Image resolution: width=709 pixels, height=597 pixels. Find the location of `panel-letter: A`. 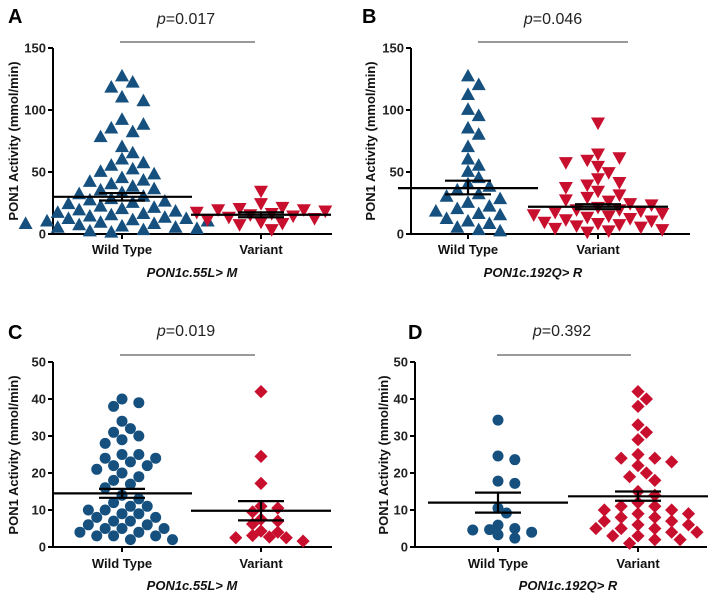

panel-letter: A is located at coordinates (15, 17).